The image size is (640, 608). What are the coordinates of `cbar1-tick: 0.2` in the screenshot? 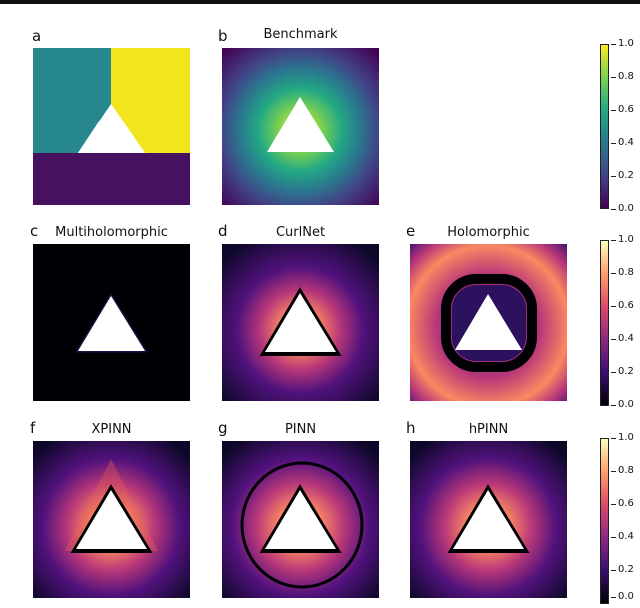 It's located at (622, 175).